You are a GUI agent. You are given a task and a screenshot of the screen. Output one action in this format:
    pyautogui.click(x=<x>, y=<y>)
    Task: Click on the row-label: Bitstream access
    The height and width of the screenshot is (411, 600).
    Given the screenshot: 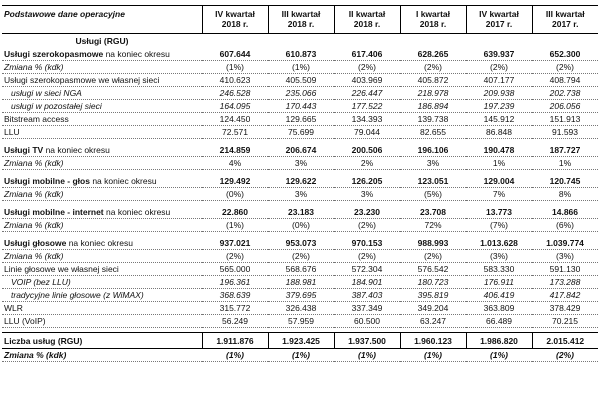 What is the action you would take?
    pyautogui.click(x=102, y=119)
    